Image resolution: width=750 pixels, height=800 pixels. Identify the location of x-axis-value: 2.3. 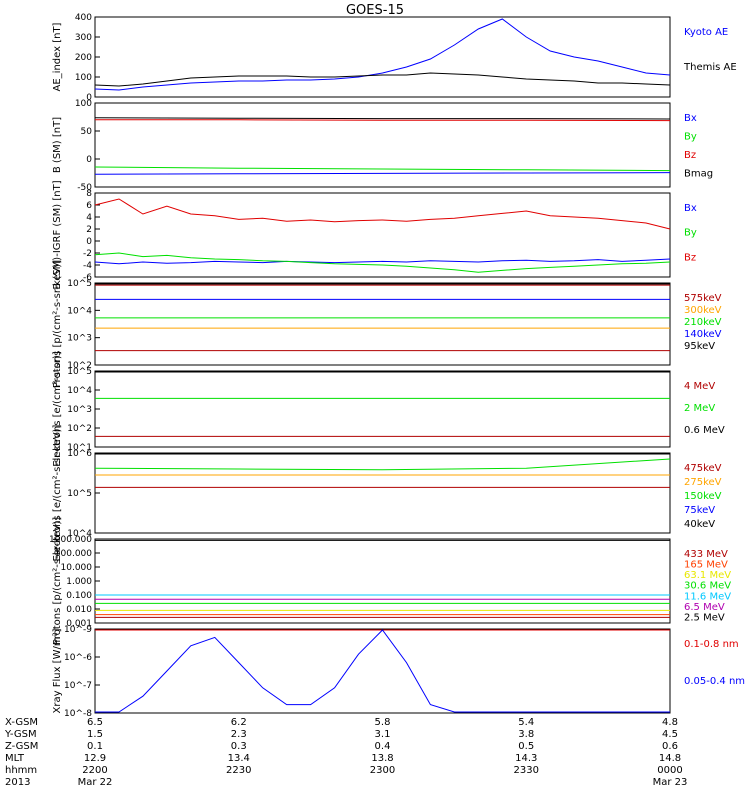
(239, 734).